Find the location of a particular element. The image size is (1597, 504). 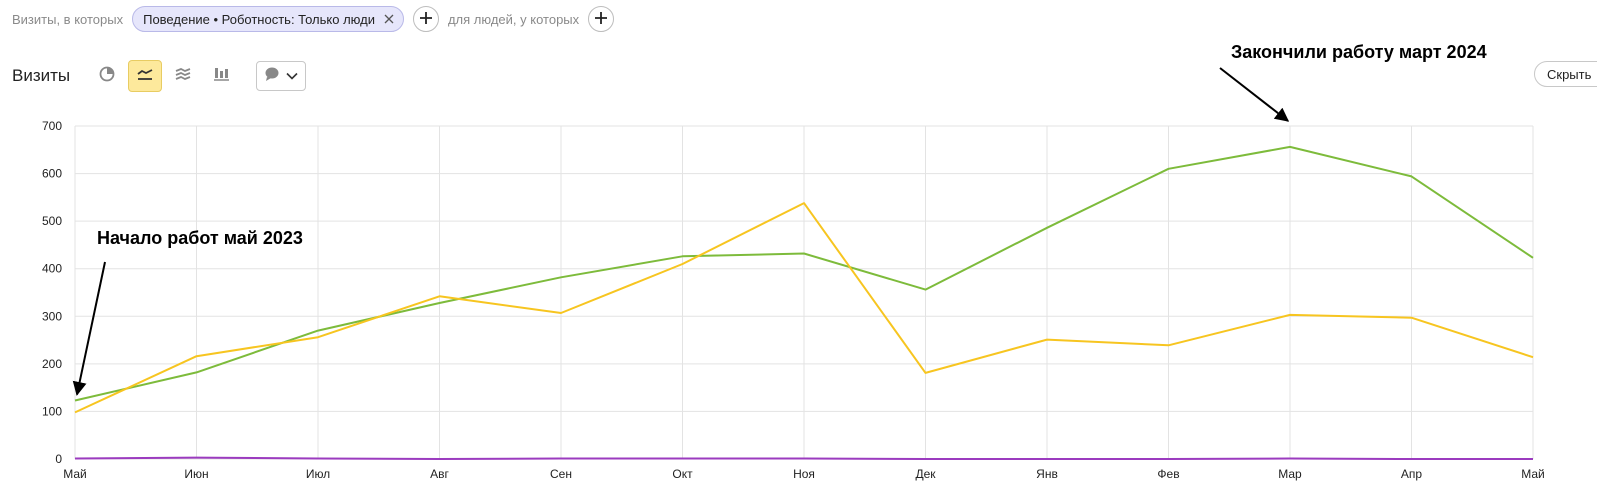

x-tick-label: Янв is located at coordinates (1047, 474).